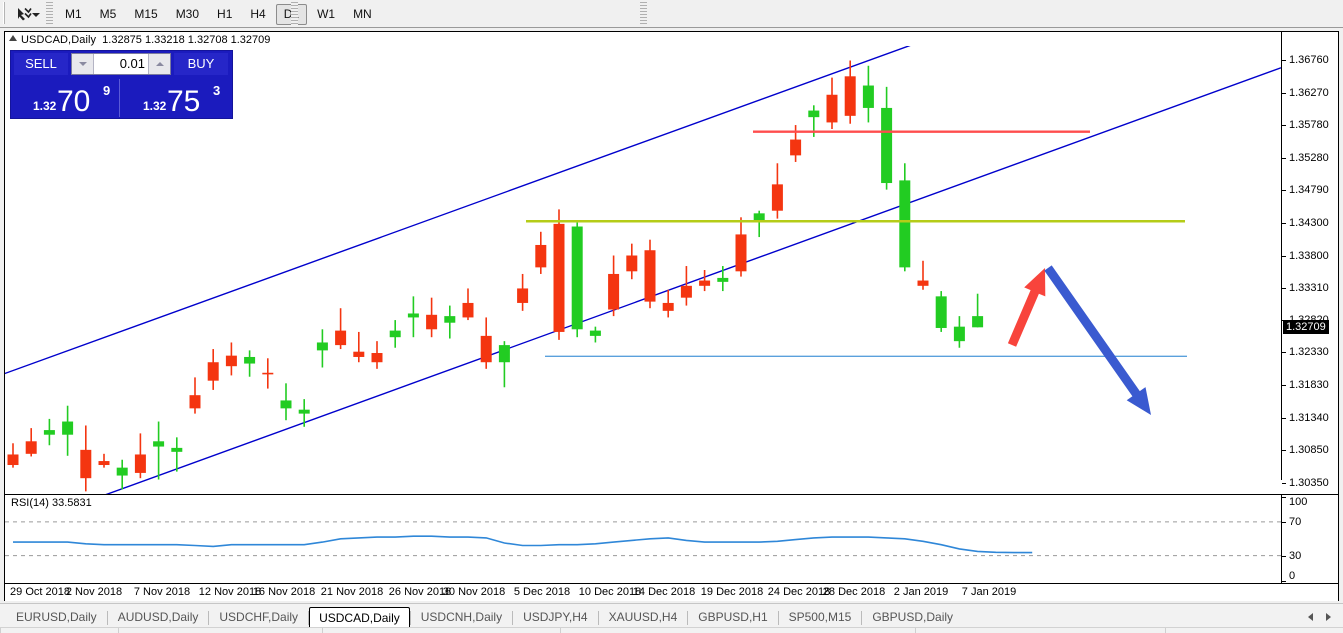  Describe the element at coordinates (13, 38) in the screenshot. I see `collapse-triangle-icon` at that location.